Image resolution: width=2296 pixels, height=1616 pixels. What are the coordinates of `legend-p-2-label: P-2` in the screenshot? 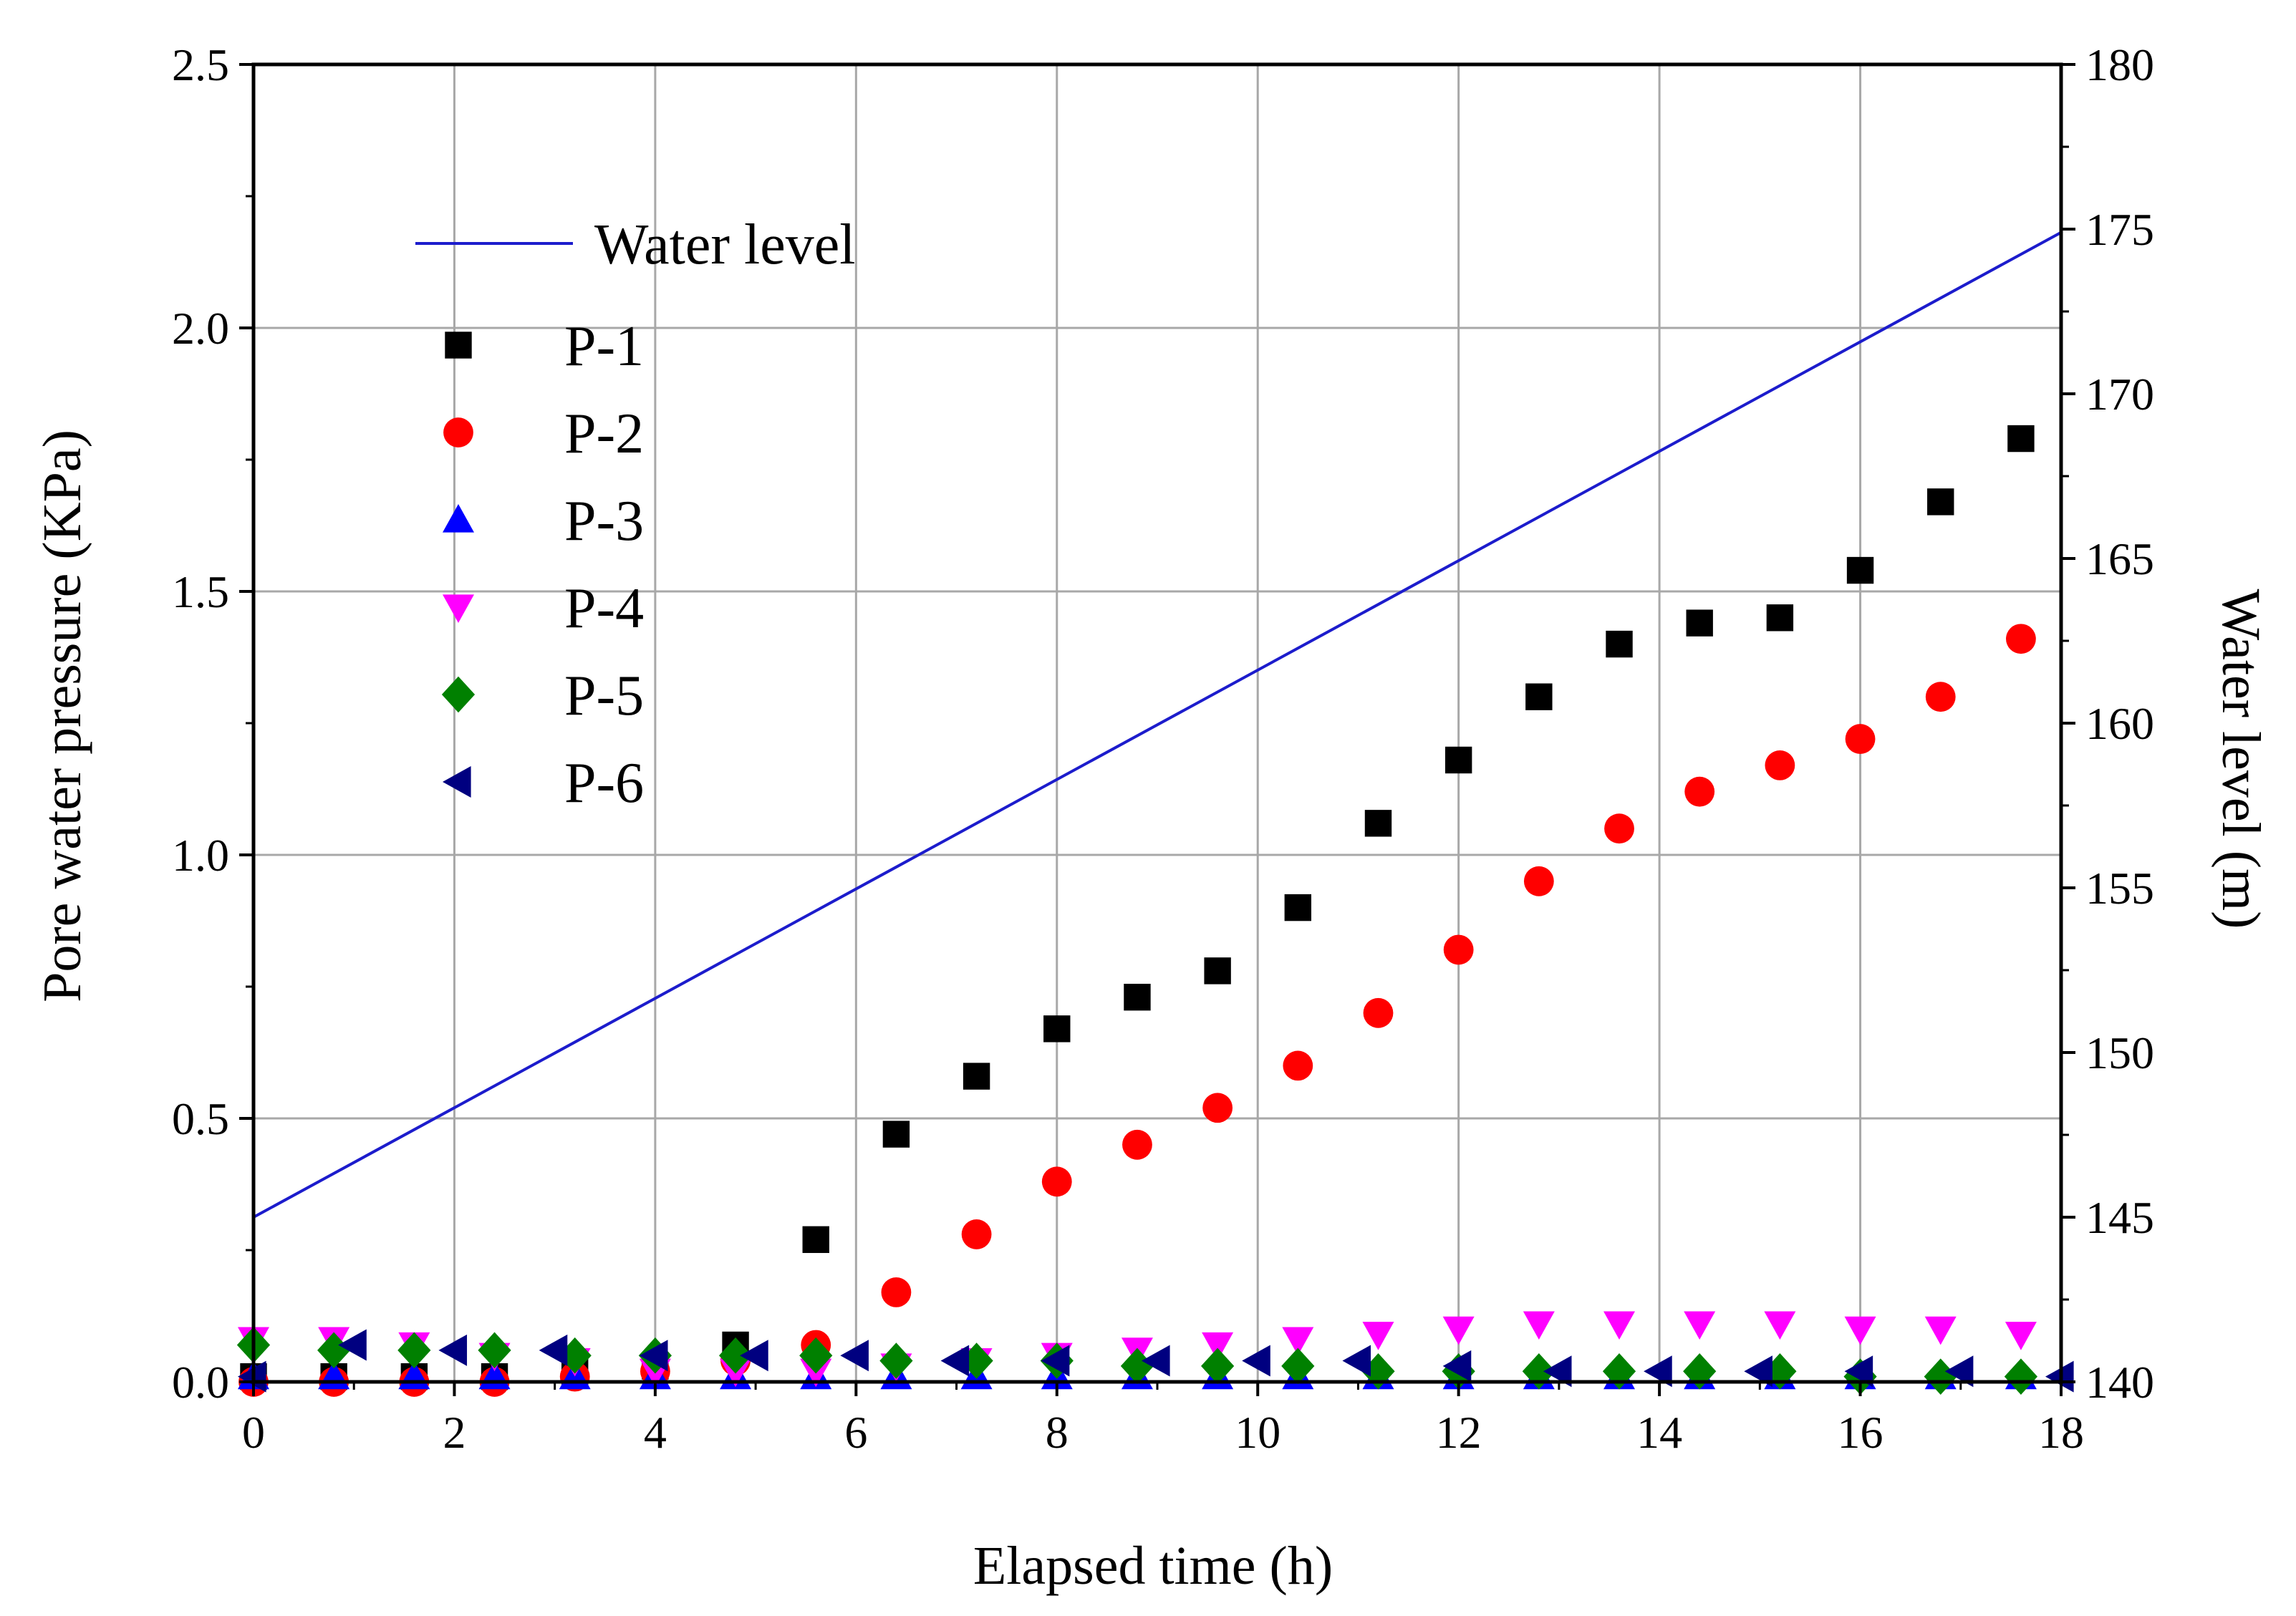 It's located at (604, 433).